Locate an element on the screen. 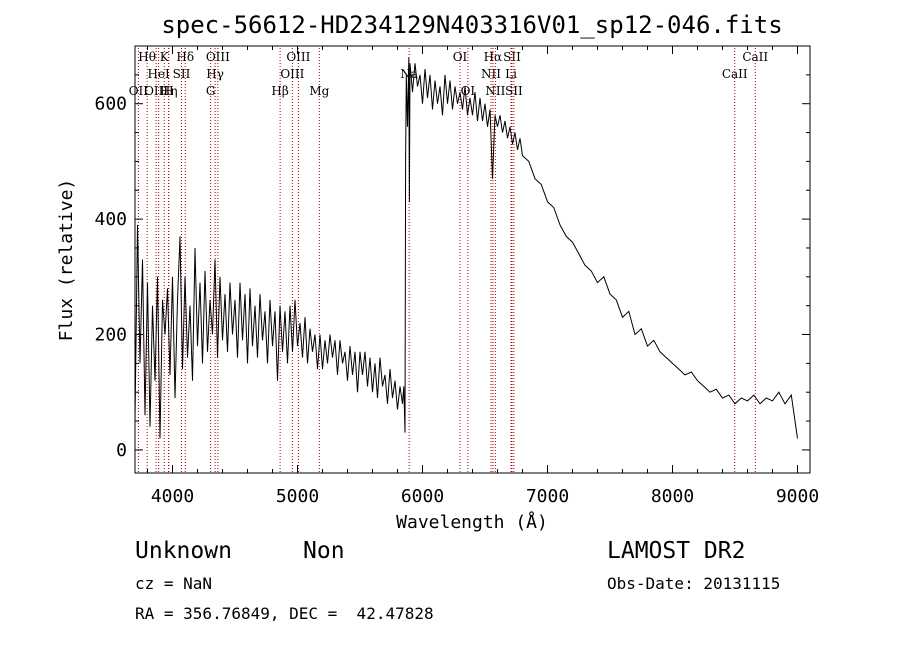  redshift-text: cz = NaN is located at coordinates (174, 583).